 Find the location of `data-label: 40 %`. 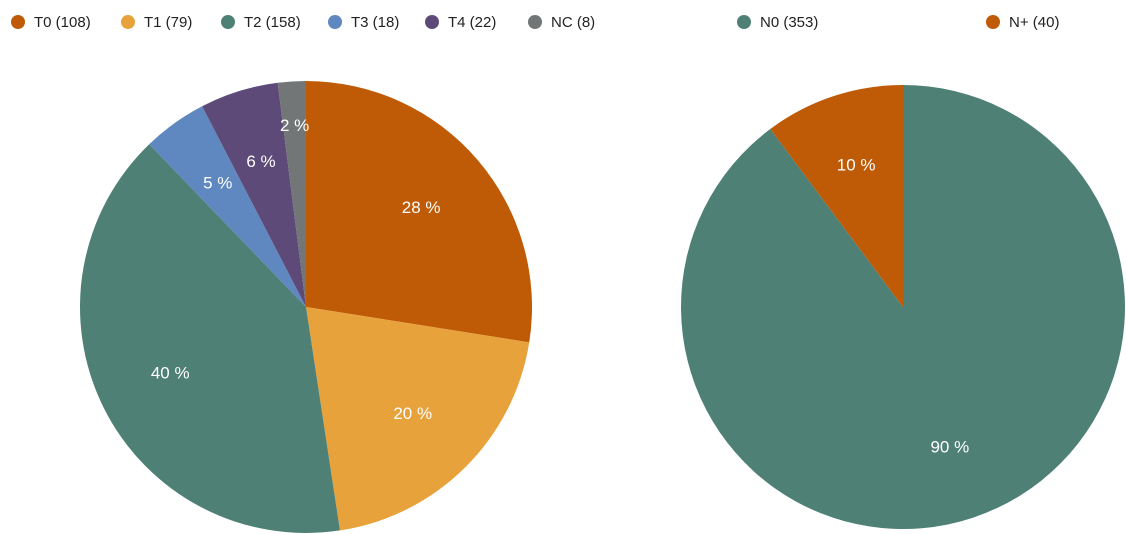

data-label: 40 % is located at coordinates (170, 373).